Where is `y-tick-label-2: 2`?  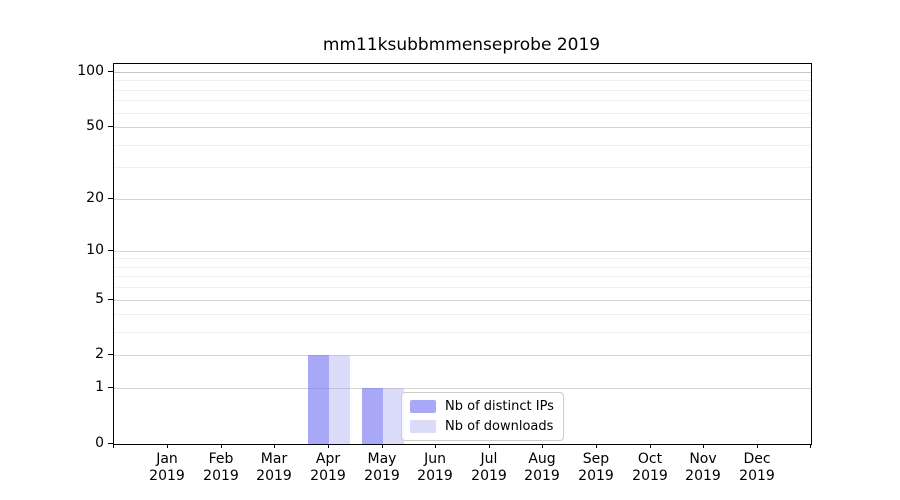
y-tick-label-2: 2 is located at coordinates (99, 354).